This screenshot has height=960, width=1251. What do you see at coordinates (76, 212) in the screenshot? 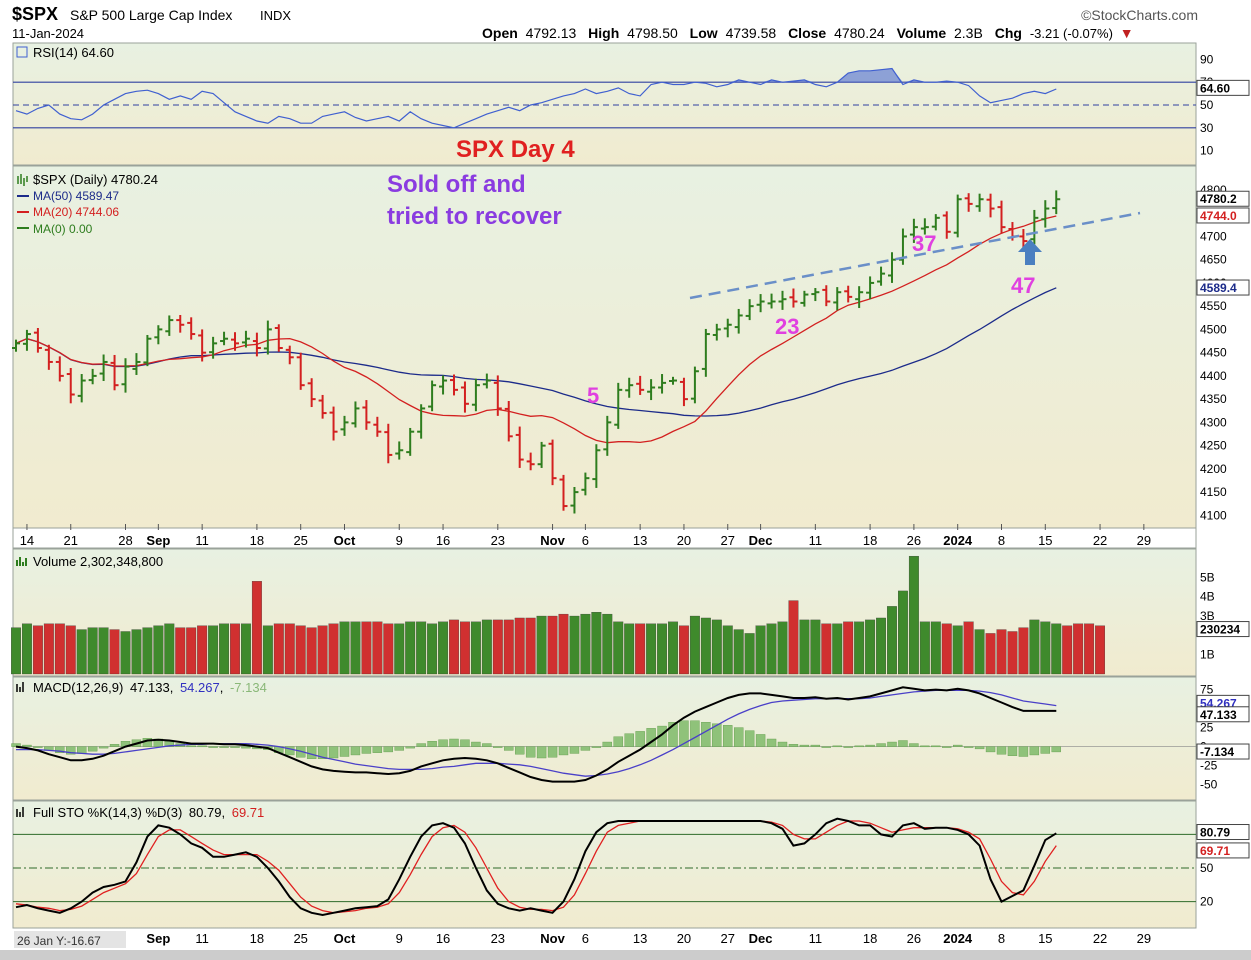
I see `price-legend-ma20: MA(20) 4744.06` at bounding box center [76, 212].